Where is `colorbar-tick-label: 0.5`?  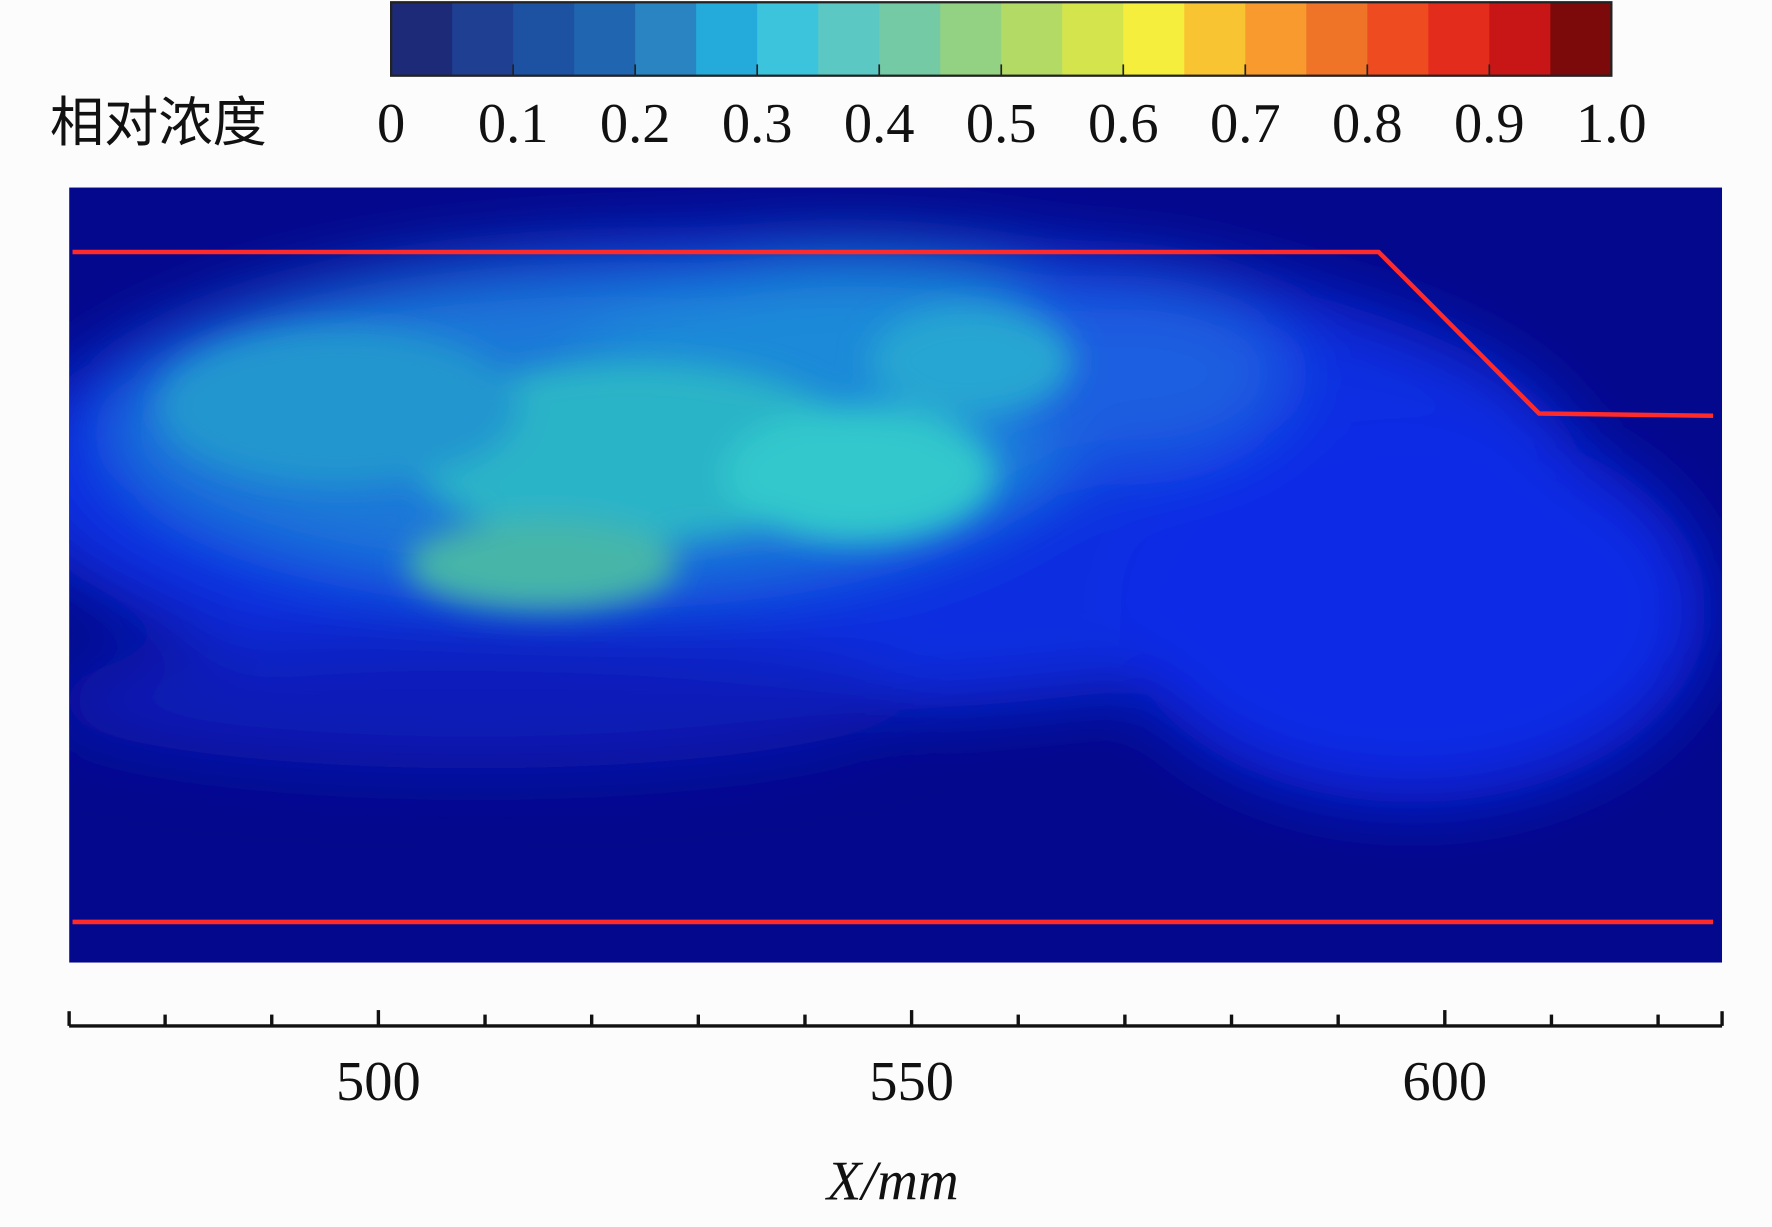
colorbar-tick-label: 0.5 is located at coordinates (1001, 124).